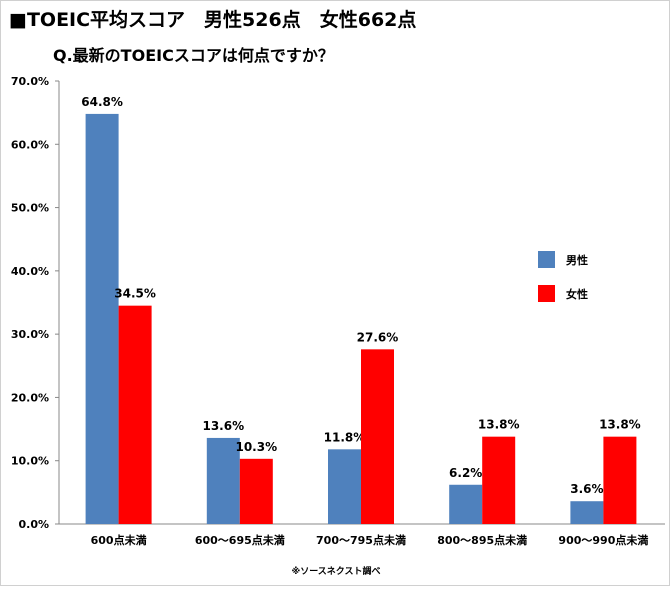  Describe the element at coordinates (30, 271) in the screenshot. I see `y-tick-label: 40.0%` at that location.